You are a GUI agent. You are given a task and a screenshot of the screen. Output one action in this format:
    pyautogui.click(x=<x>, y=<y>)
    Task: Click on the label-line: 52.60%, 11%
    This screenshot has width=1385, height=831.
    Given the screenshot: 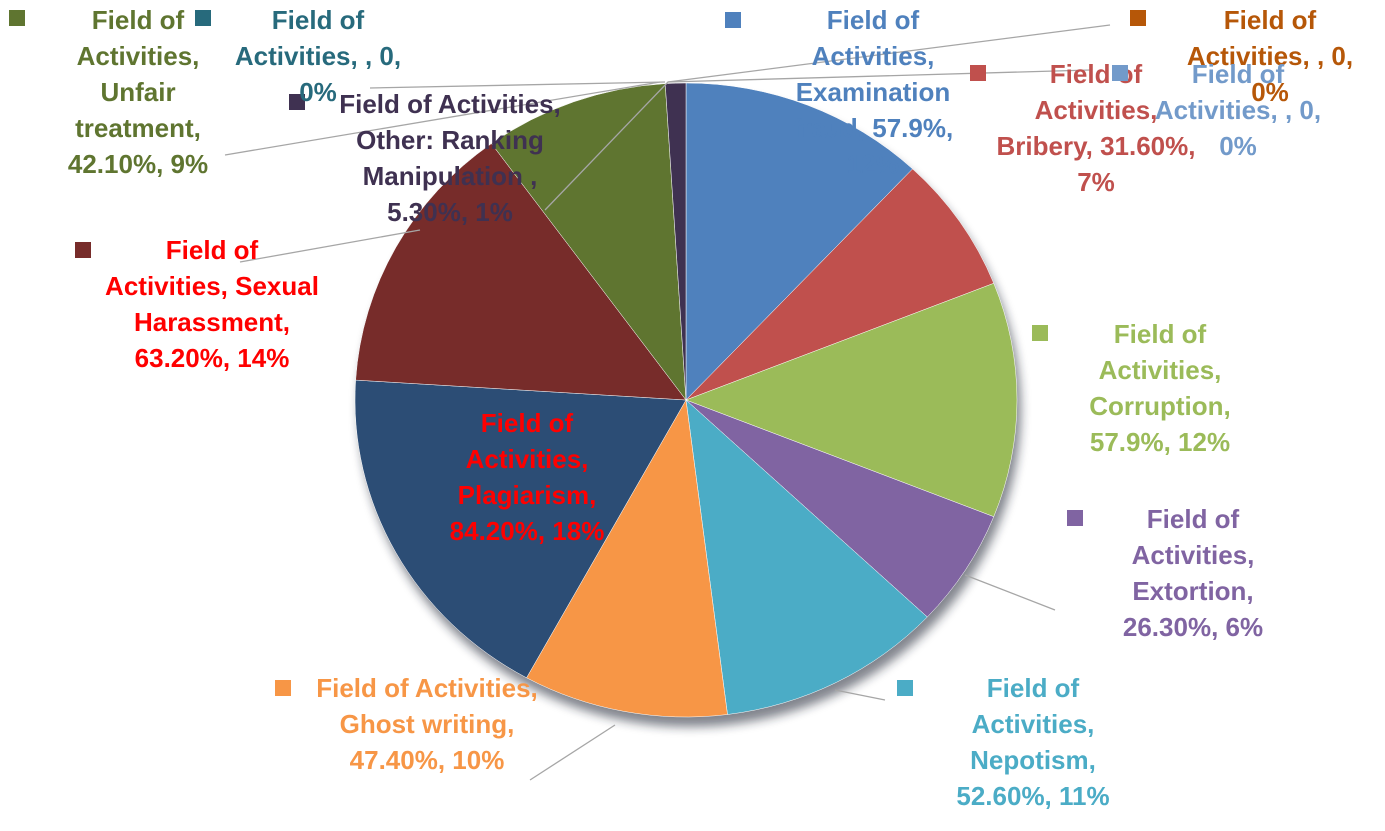 What is the action you would take?
    pyautogui.click(x=1032, y=796)
    